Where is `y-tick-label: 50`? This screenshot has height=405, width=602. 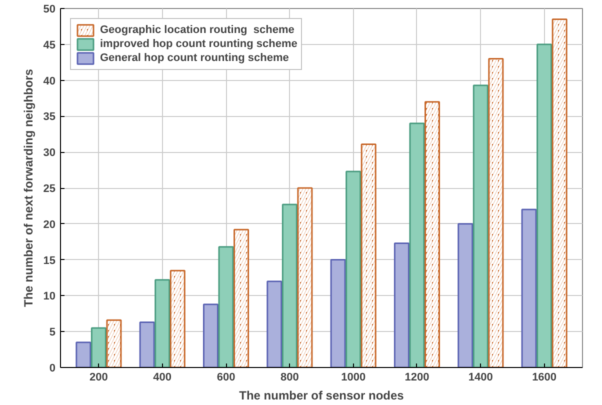 y-tick-label: 50 is located at coordinates (49, 10).